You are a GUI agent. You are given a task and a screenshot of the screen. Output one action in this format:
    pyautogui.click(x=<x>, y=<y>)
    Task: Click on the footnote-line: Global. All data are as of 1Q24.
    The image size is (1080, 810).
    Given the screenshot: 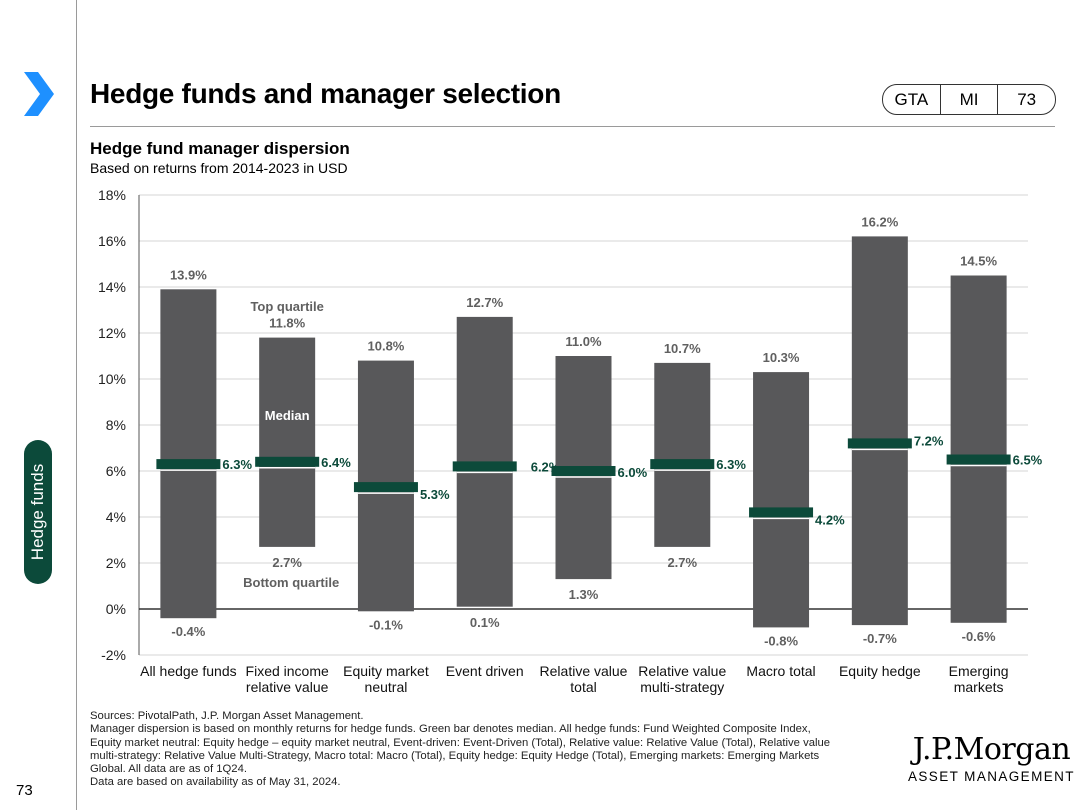 What is the action you would take?
    pyautogui.click(x=168, y=769)
    